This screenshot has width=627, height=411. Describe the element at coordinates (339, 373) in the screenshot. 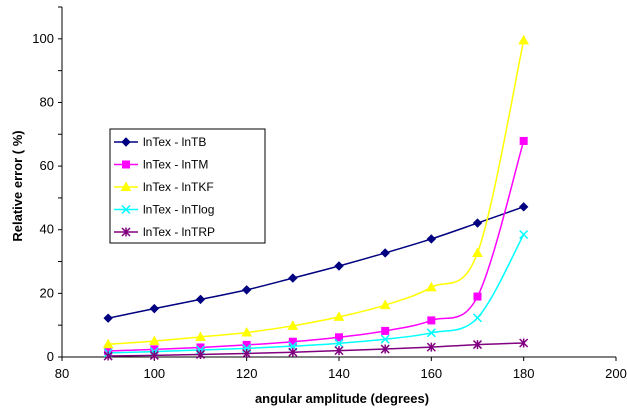

I see `x-tick-label: 140` at that location.